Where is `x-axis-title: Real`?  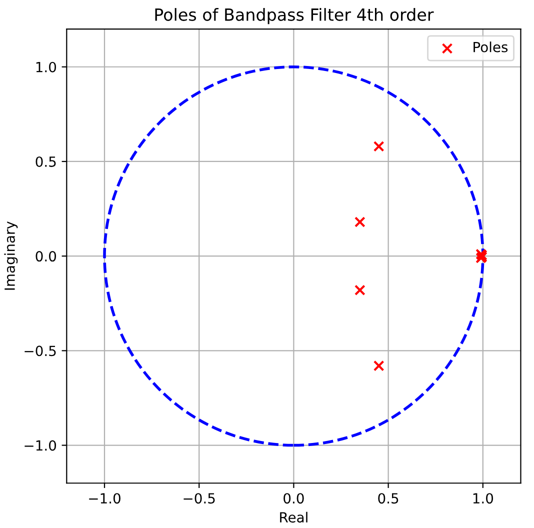
x-axis-title: Real is located at coordinates (294, 517).